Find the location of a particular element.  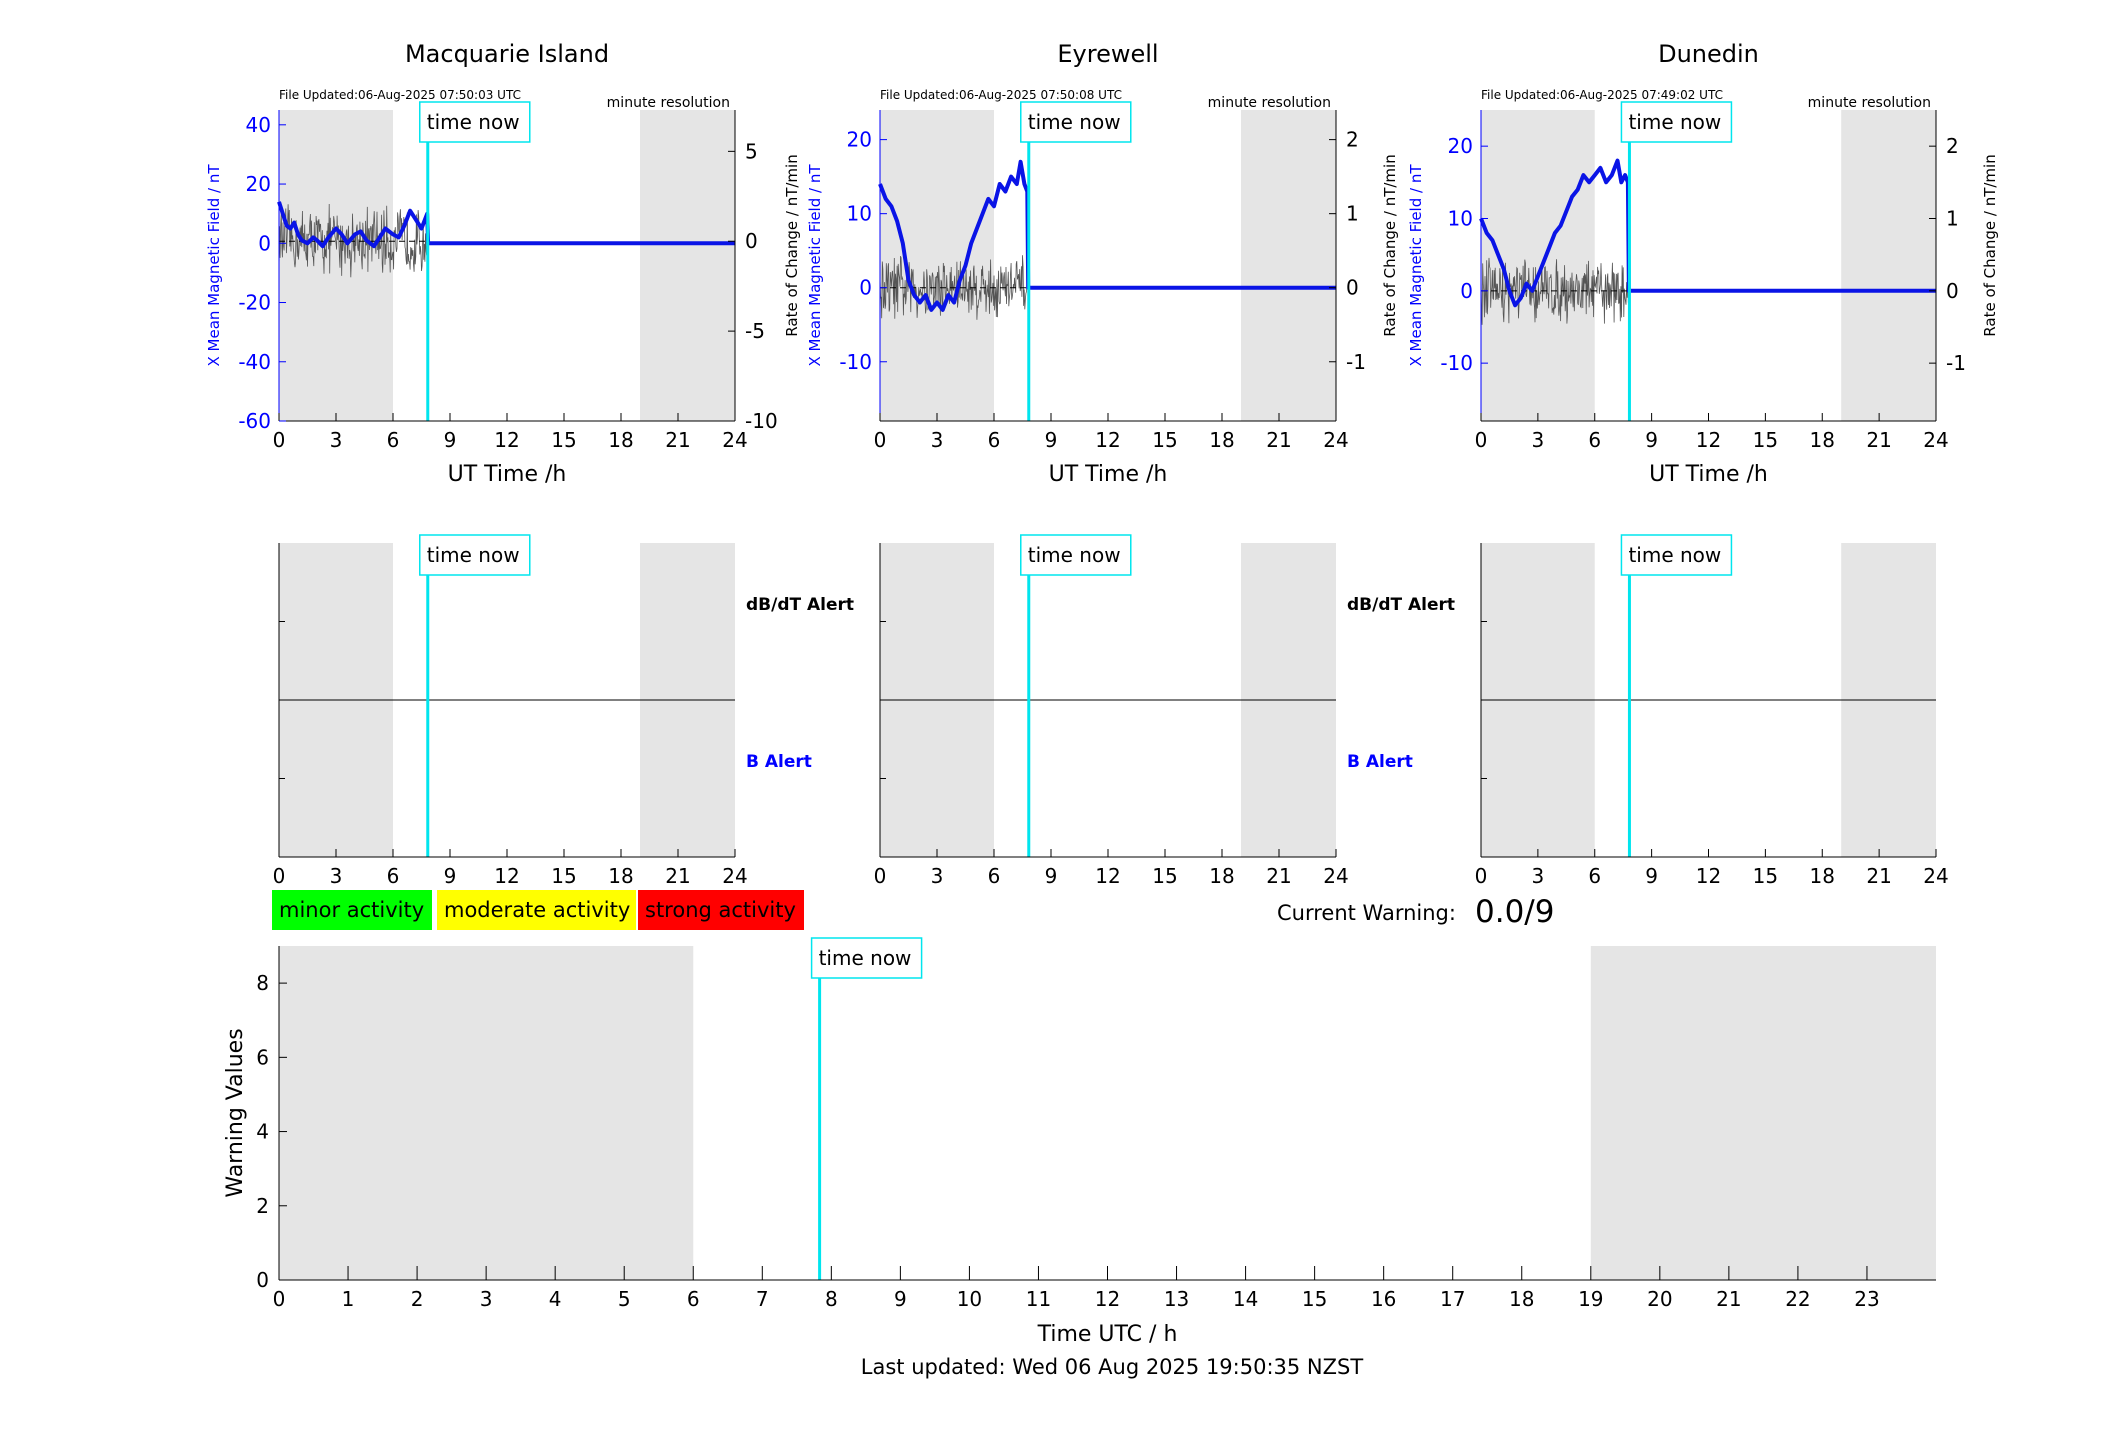

top-panel-1-ylabel-rate-left: Rate of Change / nT/min is located at coordinates (792, 245).